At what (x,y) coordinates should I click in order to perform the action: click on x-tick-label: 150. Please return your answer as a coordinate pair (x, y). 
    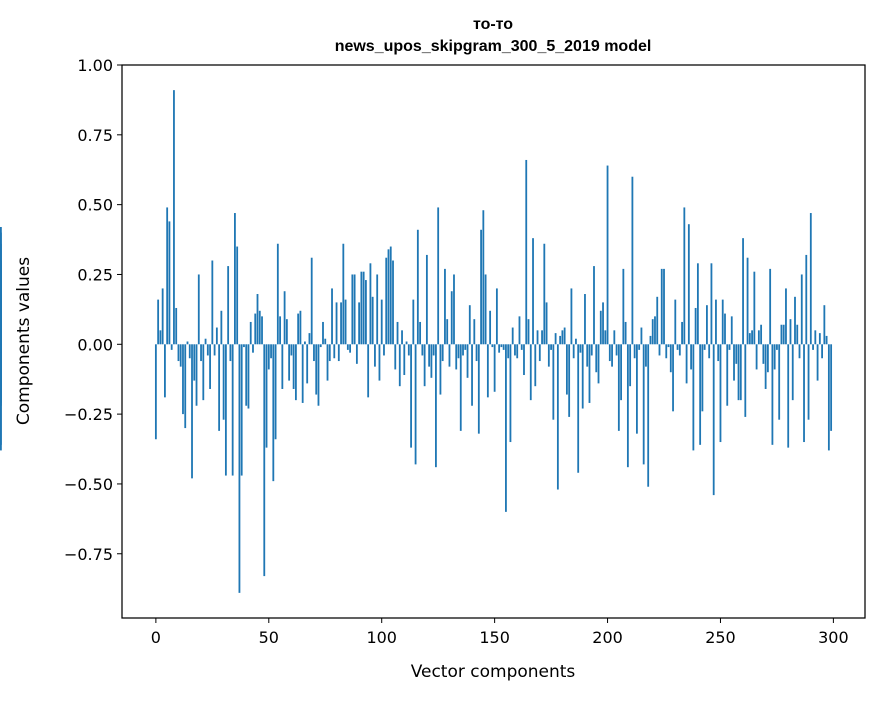
    Looking at the image, I should click on (494, 637).